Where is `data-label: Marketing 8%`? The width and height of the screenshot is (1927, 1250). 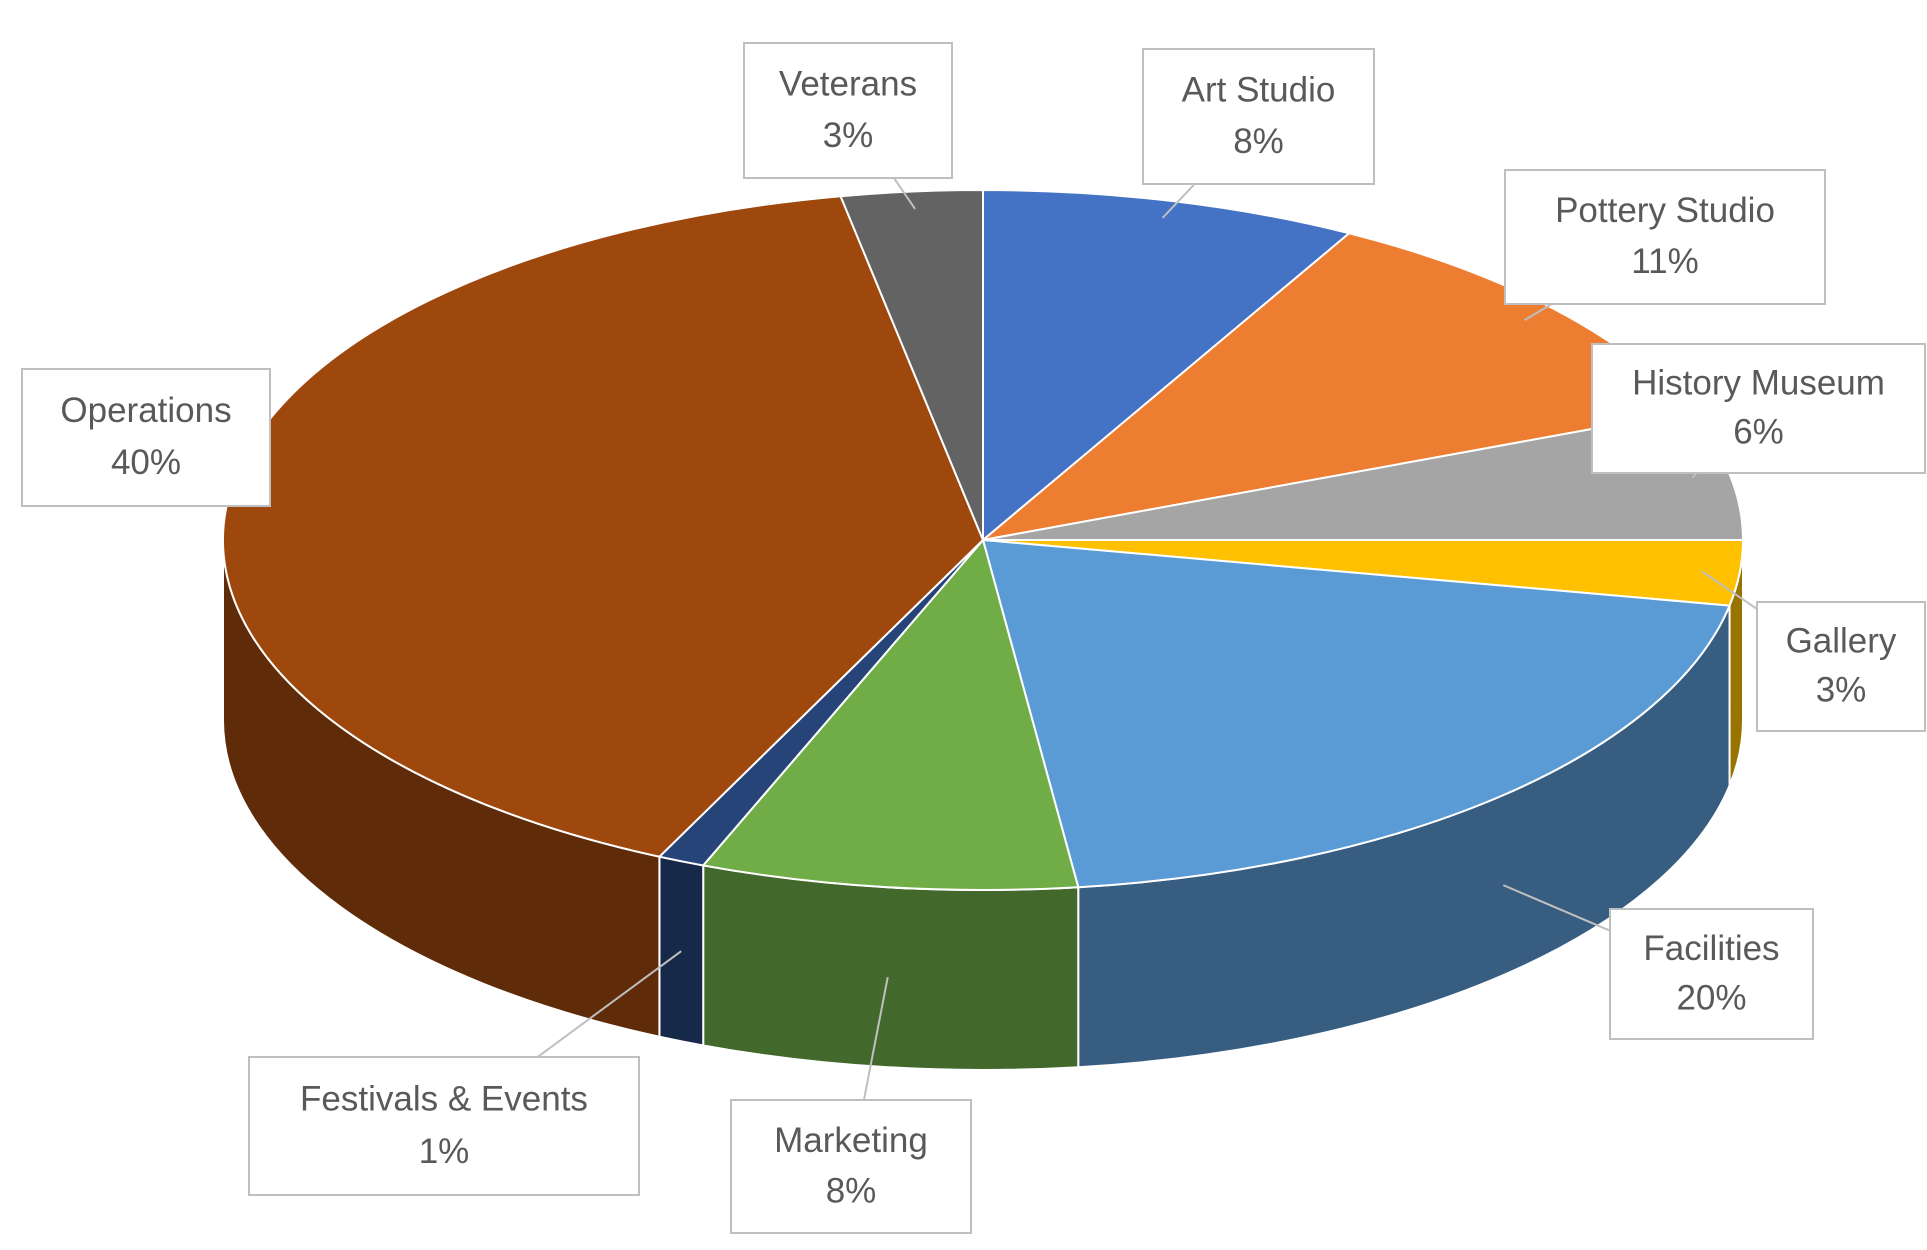 data-label: Marketing 8% is located at coordinates (851, 1105).